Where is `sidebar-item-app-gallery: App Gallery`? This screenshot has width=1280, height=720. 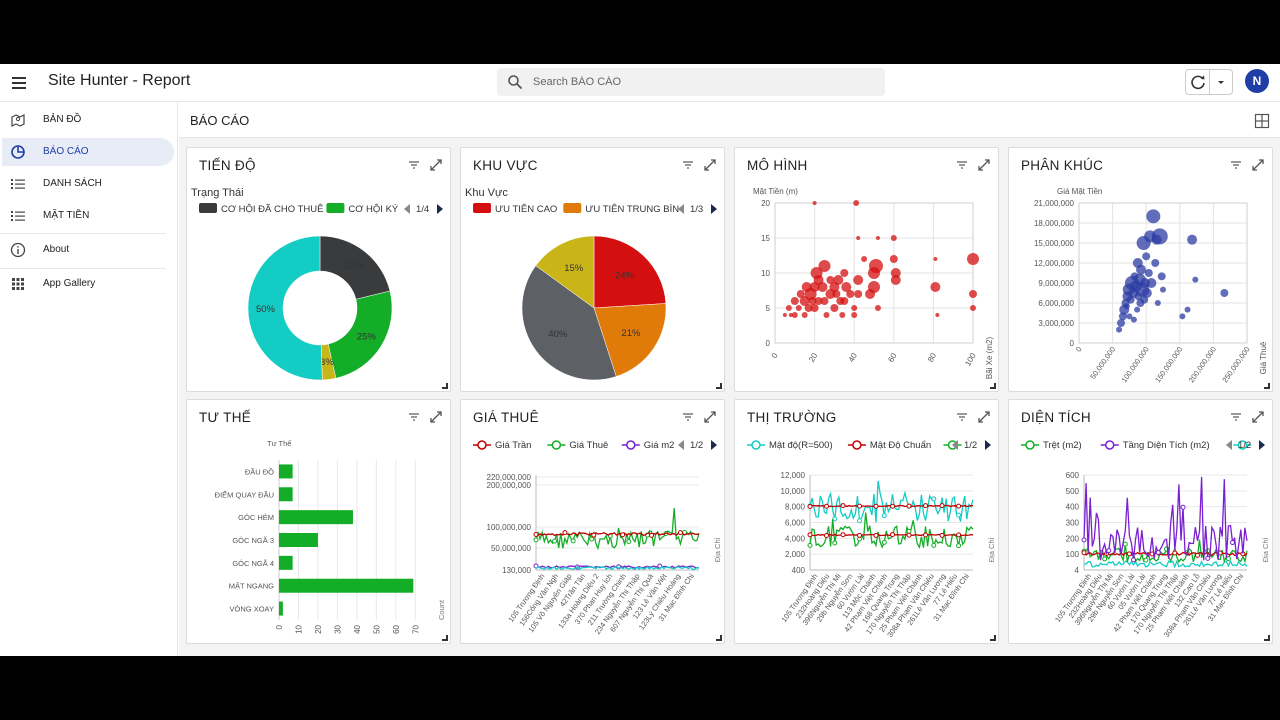 sidebar-item-app-gallery: App Gallery is located at coordinates (88, 284).